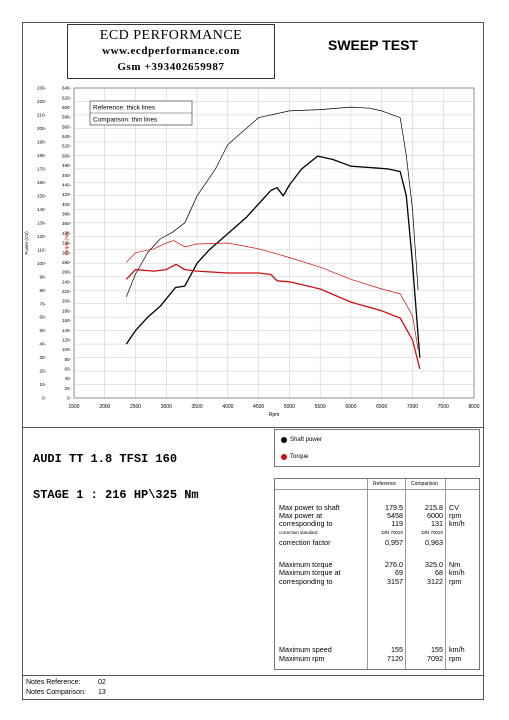 The width and height of the screenshot is (509, 720). Describe the element at coordinates (392, 532) in the screenshot. I see `row-reference-value: DIN 70020` at that location.